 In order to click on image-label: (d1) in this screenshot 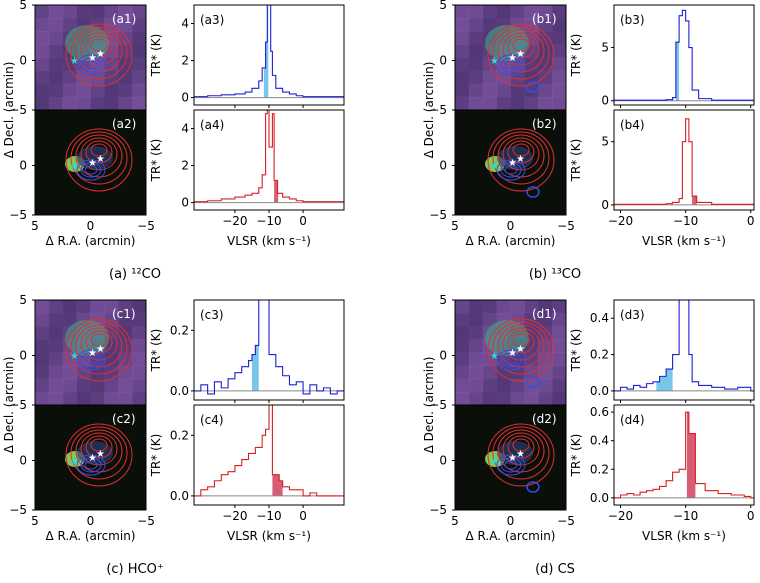, I will do `click(544, 314)`.